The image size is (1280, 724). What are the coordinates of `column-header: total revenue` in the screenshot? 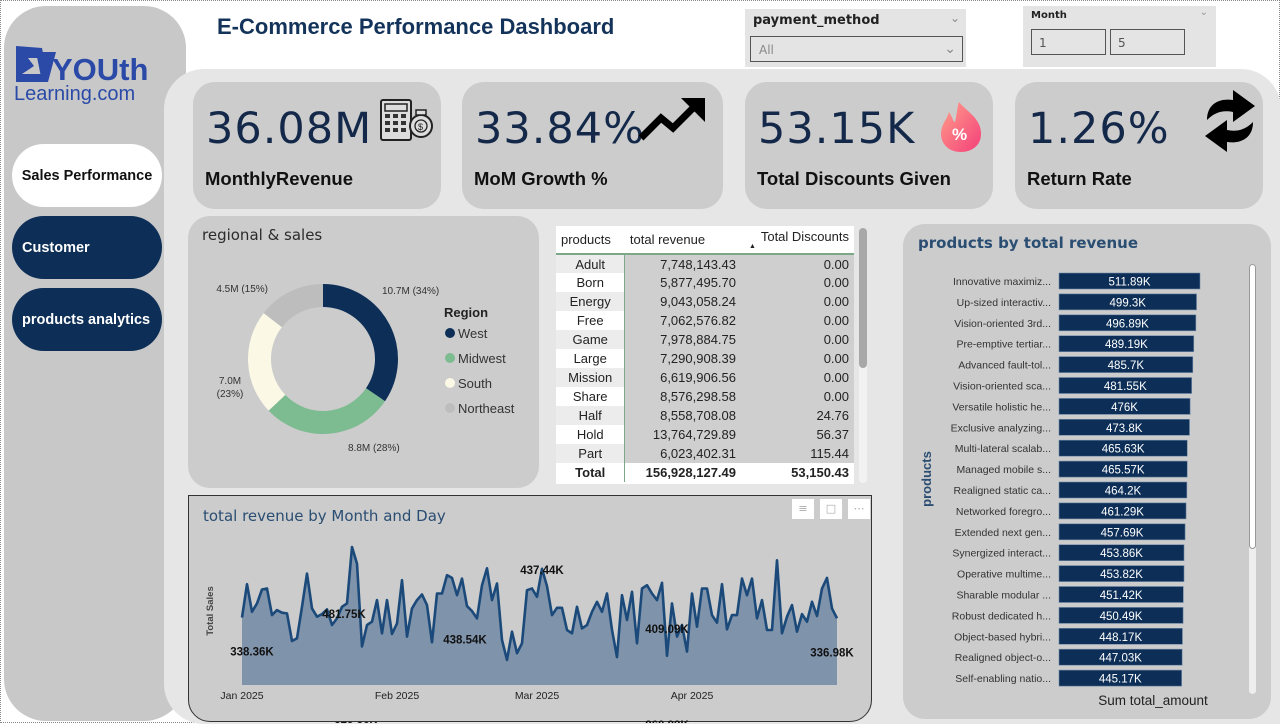 It's located at (682, 240).